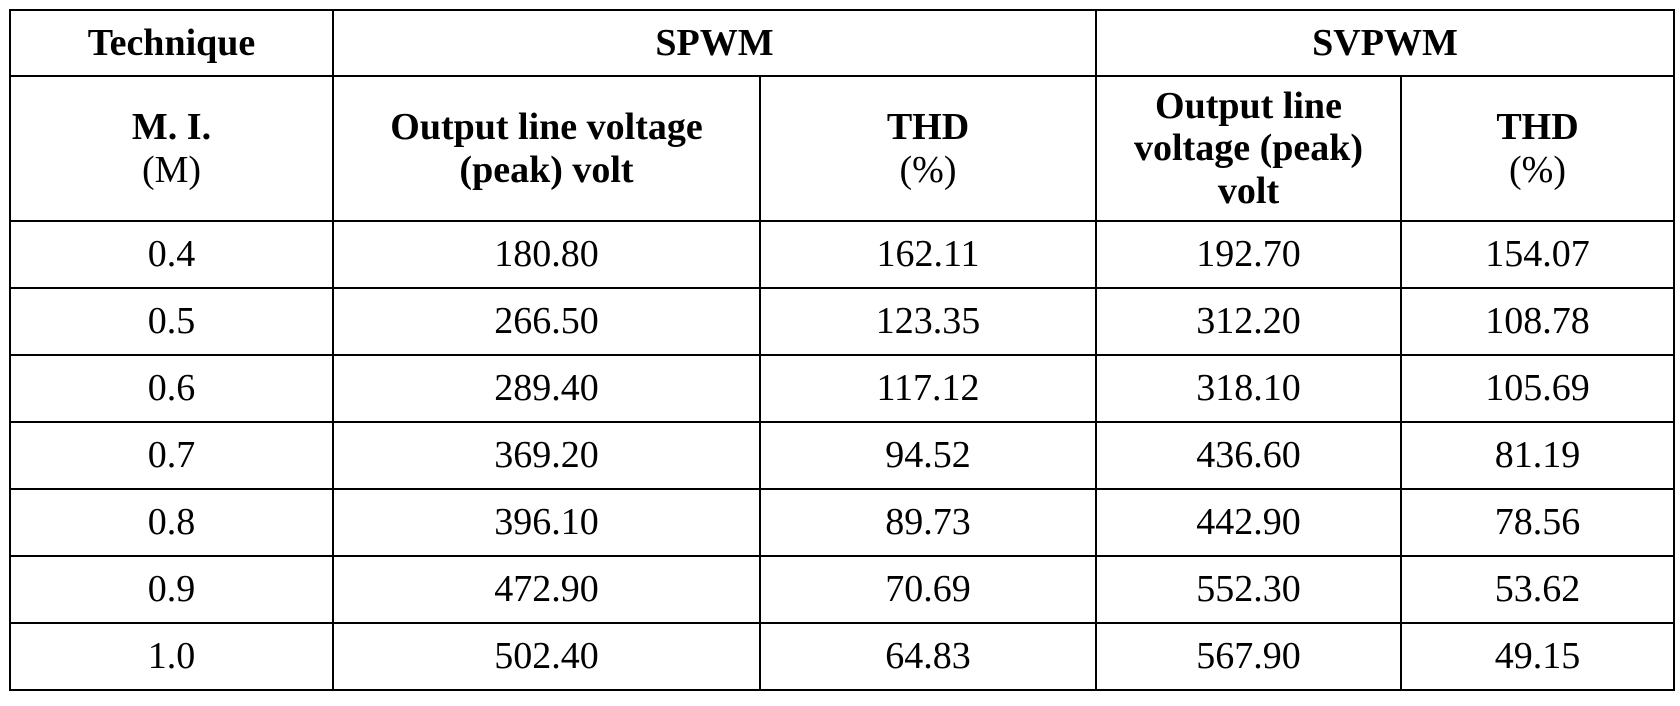 This screenshot has height=706, width=1680. What do you see at coordinates (546, 589) in the screenshot?
I see `data-cell: 472.90` at bounding box center [546, 589].